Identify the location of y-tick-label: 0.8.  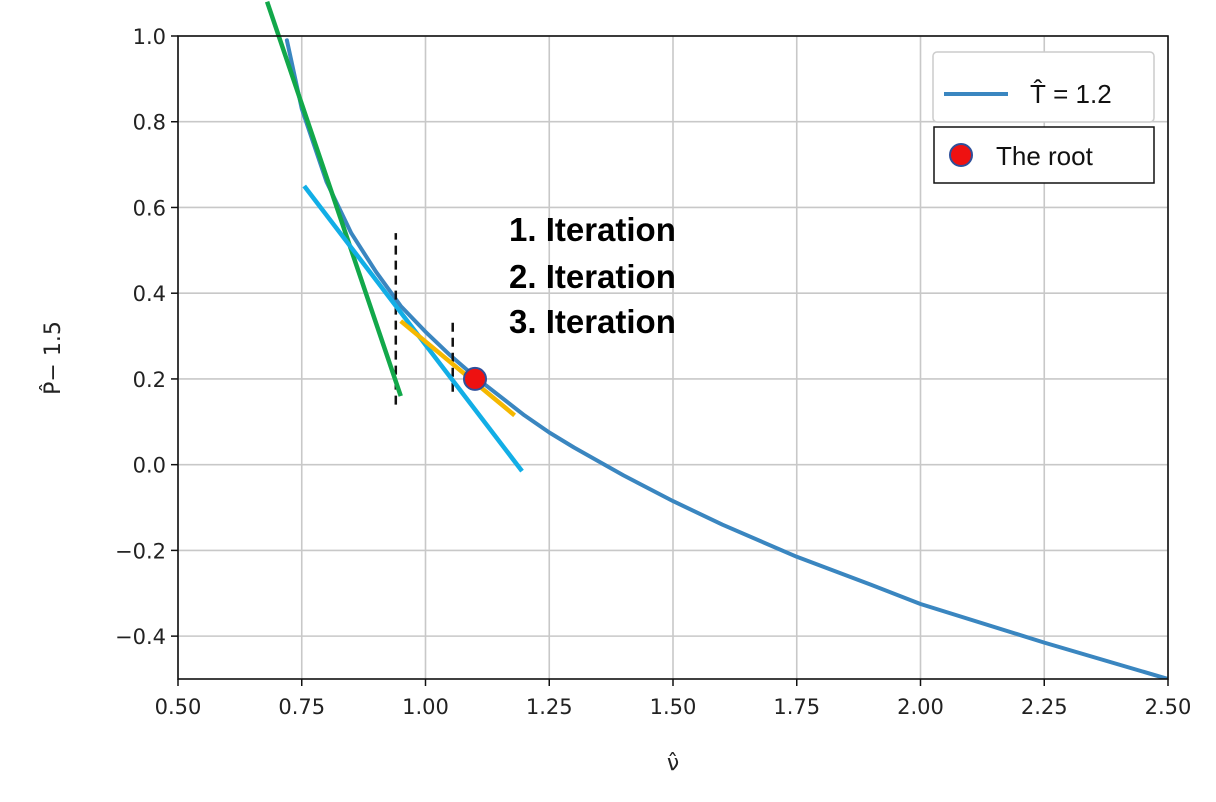
(149, 123).